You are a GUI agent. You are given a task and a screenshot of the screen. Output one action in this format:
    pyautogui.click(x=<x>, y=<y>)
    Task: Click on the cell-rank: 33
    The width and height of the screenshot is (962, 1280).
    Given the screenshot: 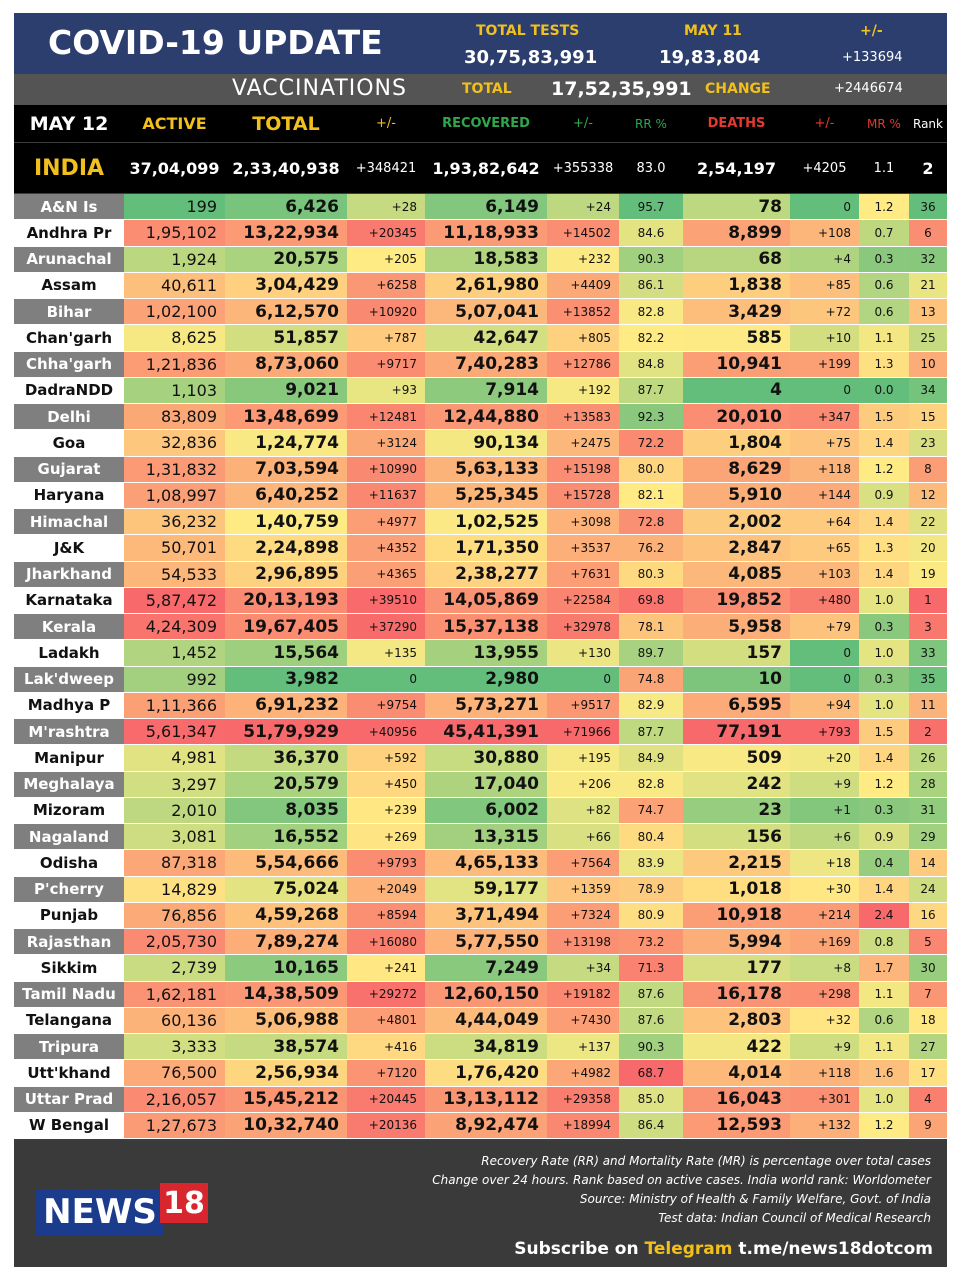 What is the action you would take?
    pyautogui.click(x=928, y=653)
    